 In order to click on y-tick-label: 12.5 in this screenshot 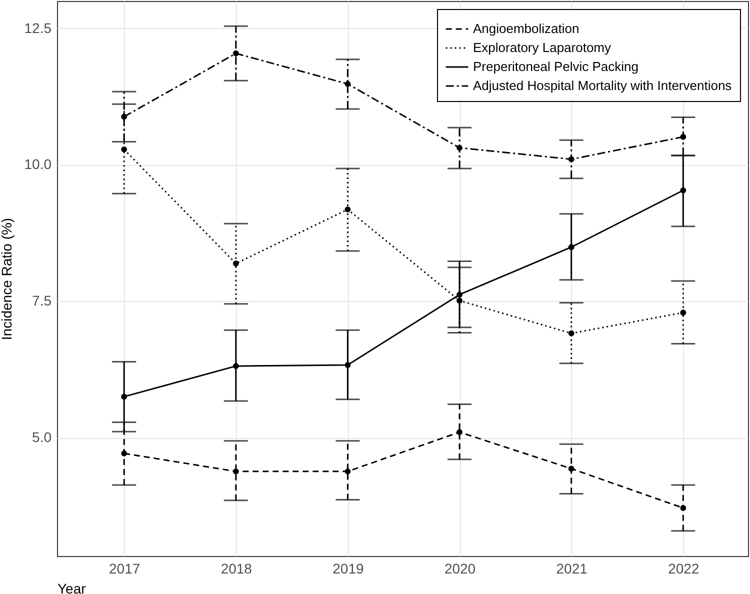, I will do `click(38, 28)`.